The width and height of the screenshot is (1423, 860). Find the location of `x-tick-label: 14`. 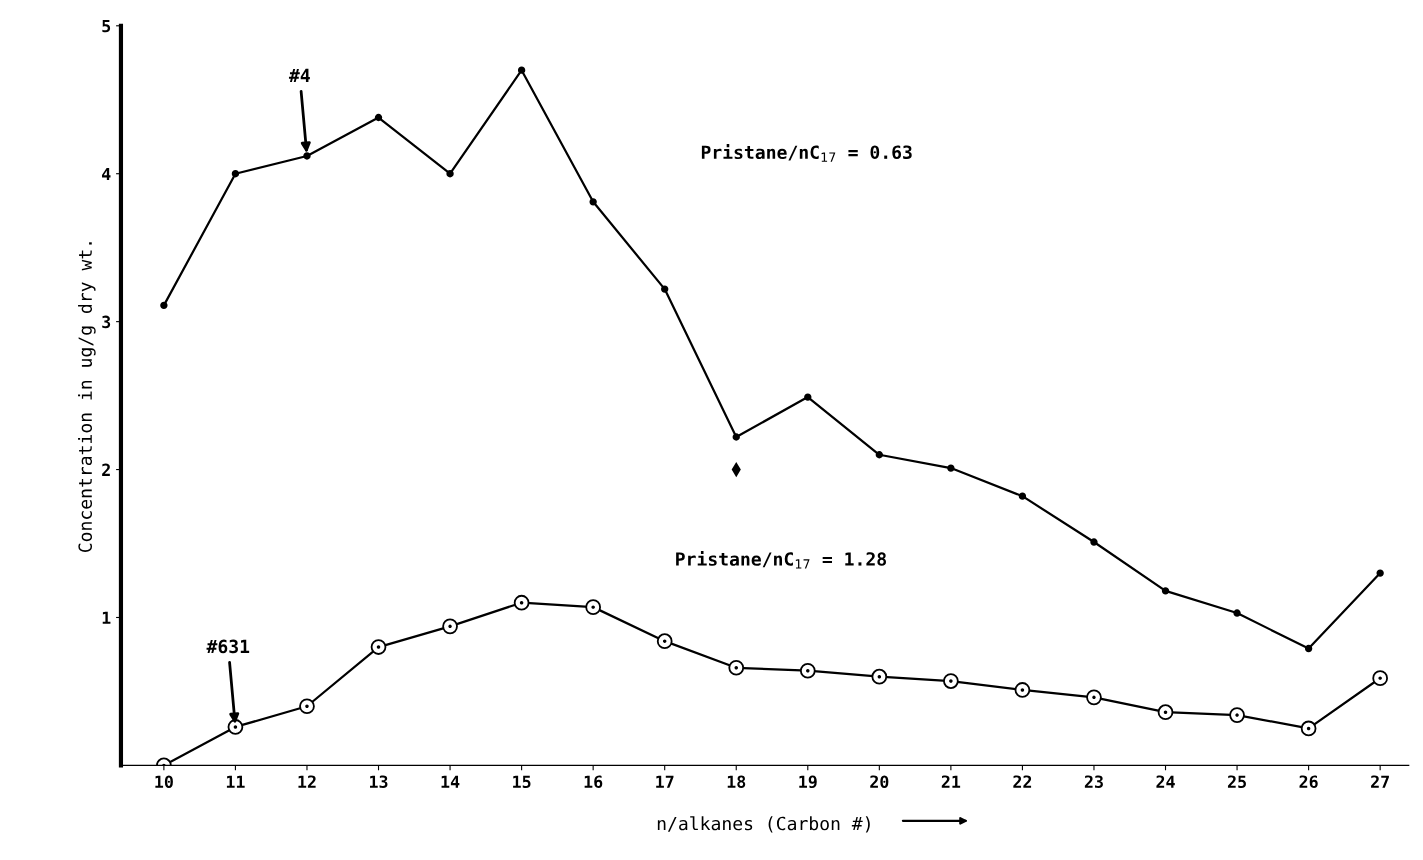

x-tick-label: 14 is located at coordinates (450, 781).